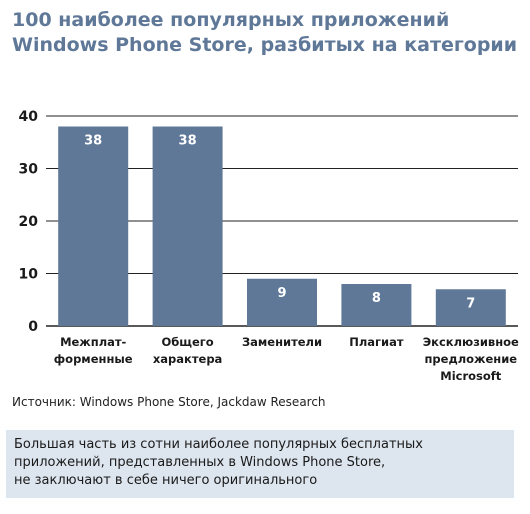 This screenshot has width=530, height=514. Describe the element at coordinates (231, 20) in the screenshot. I see `chart-title-line-1: 100 наиболее популярных приложений` at that location.